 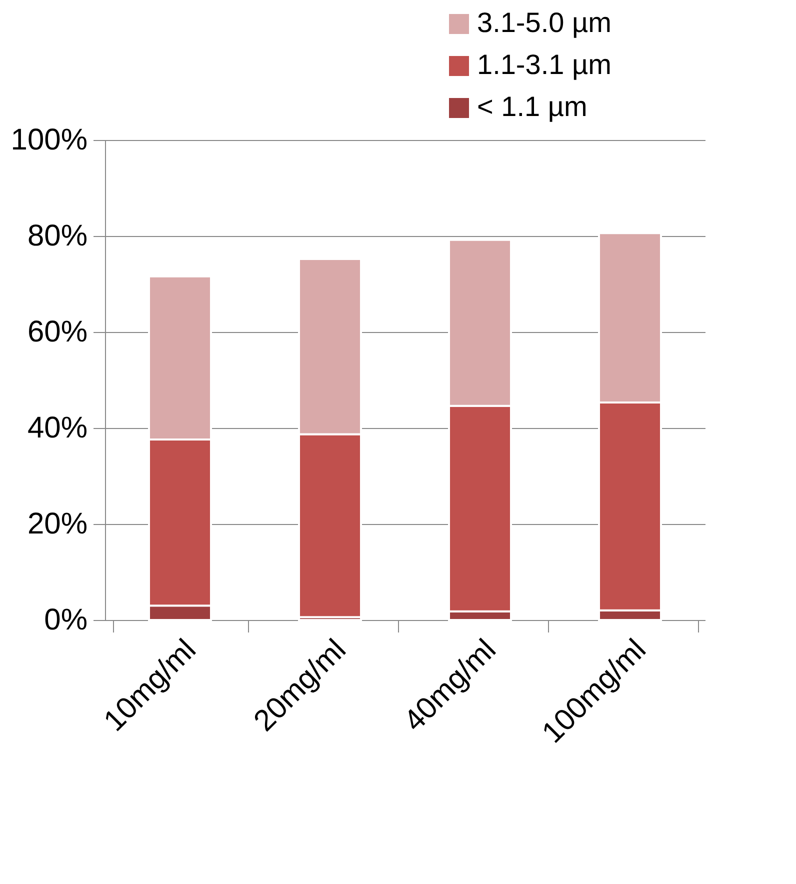 What do you see at coordinates (57, 236) in the screenshot?
I see `y-tick-label: 80%` at bounding box center [57, 236].